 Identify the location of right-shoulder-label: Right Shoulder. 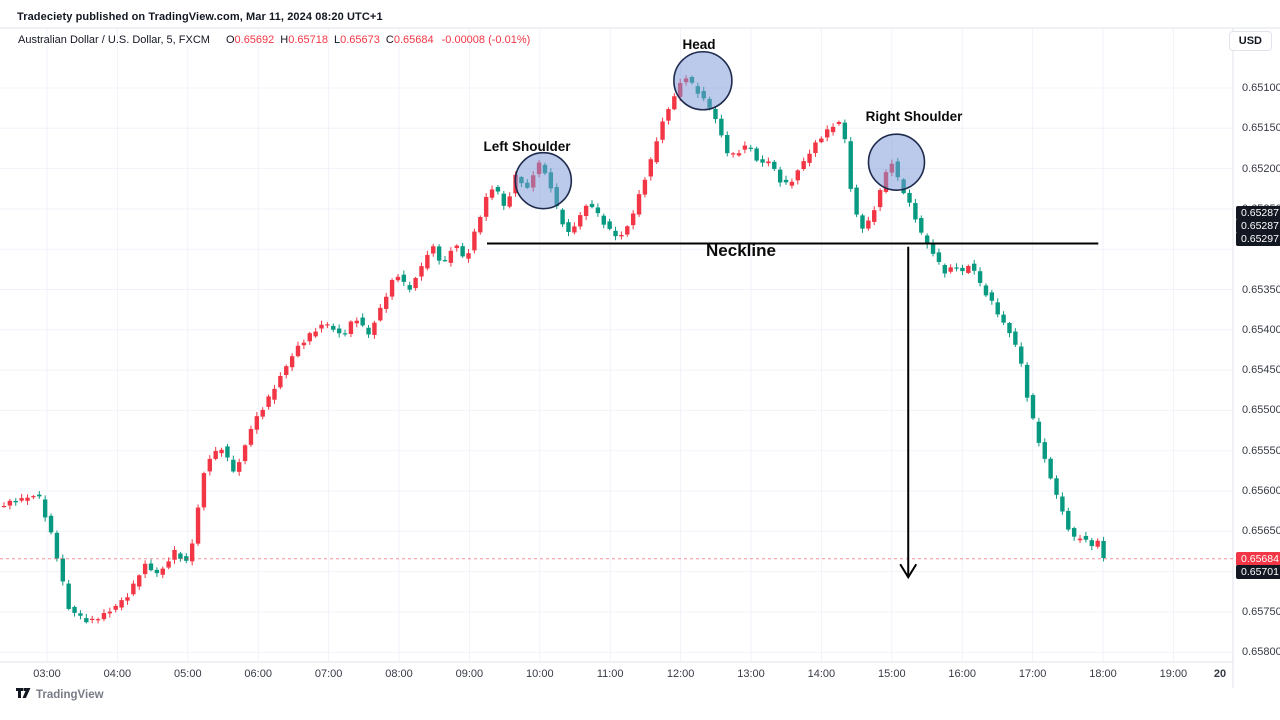
(914, 116).